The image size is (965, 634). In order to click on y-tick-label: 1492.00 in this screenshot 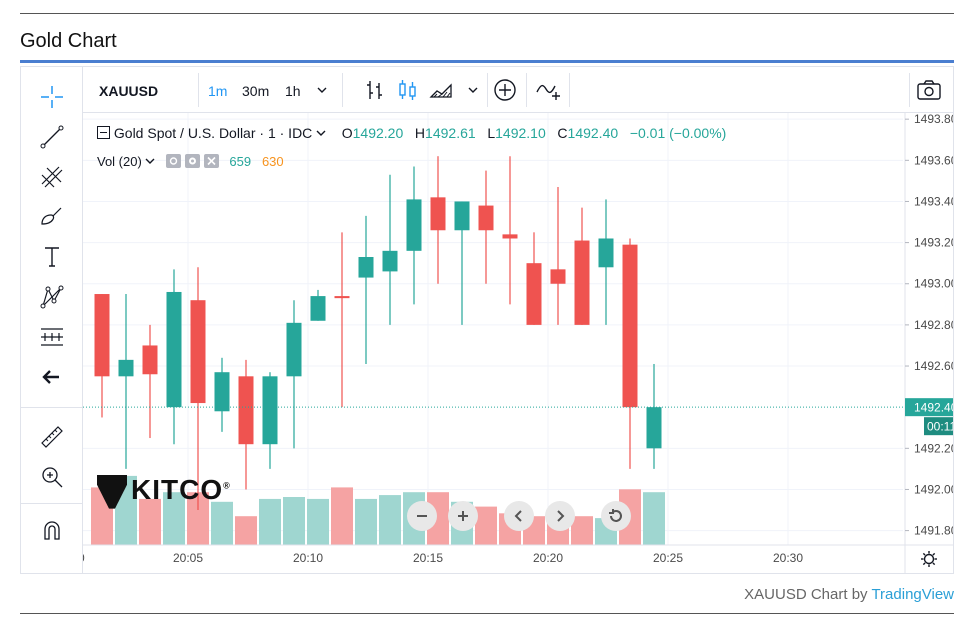, I will do `click(933, 489)`.